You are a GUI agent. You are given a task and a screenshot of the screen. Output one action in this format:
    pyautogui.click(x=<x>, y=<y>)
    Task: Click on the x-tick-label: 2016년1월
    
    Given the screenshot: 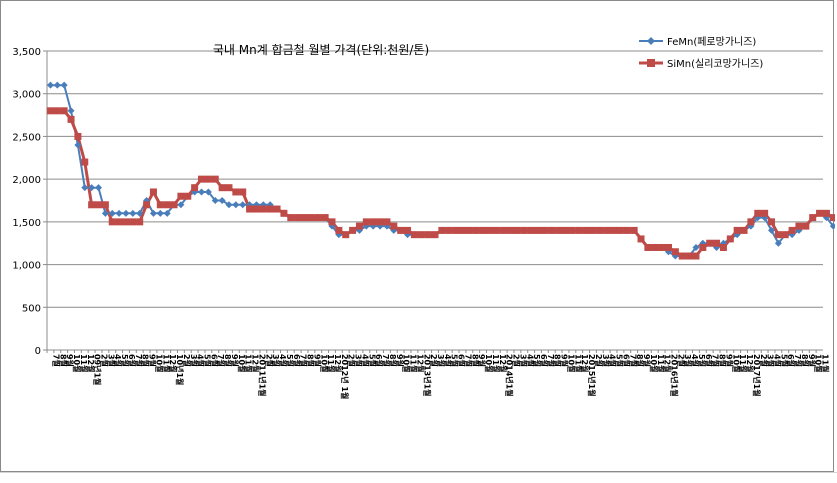 What is the action you would take?
    pyautogui.click(x=674, y=375)
    